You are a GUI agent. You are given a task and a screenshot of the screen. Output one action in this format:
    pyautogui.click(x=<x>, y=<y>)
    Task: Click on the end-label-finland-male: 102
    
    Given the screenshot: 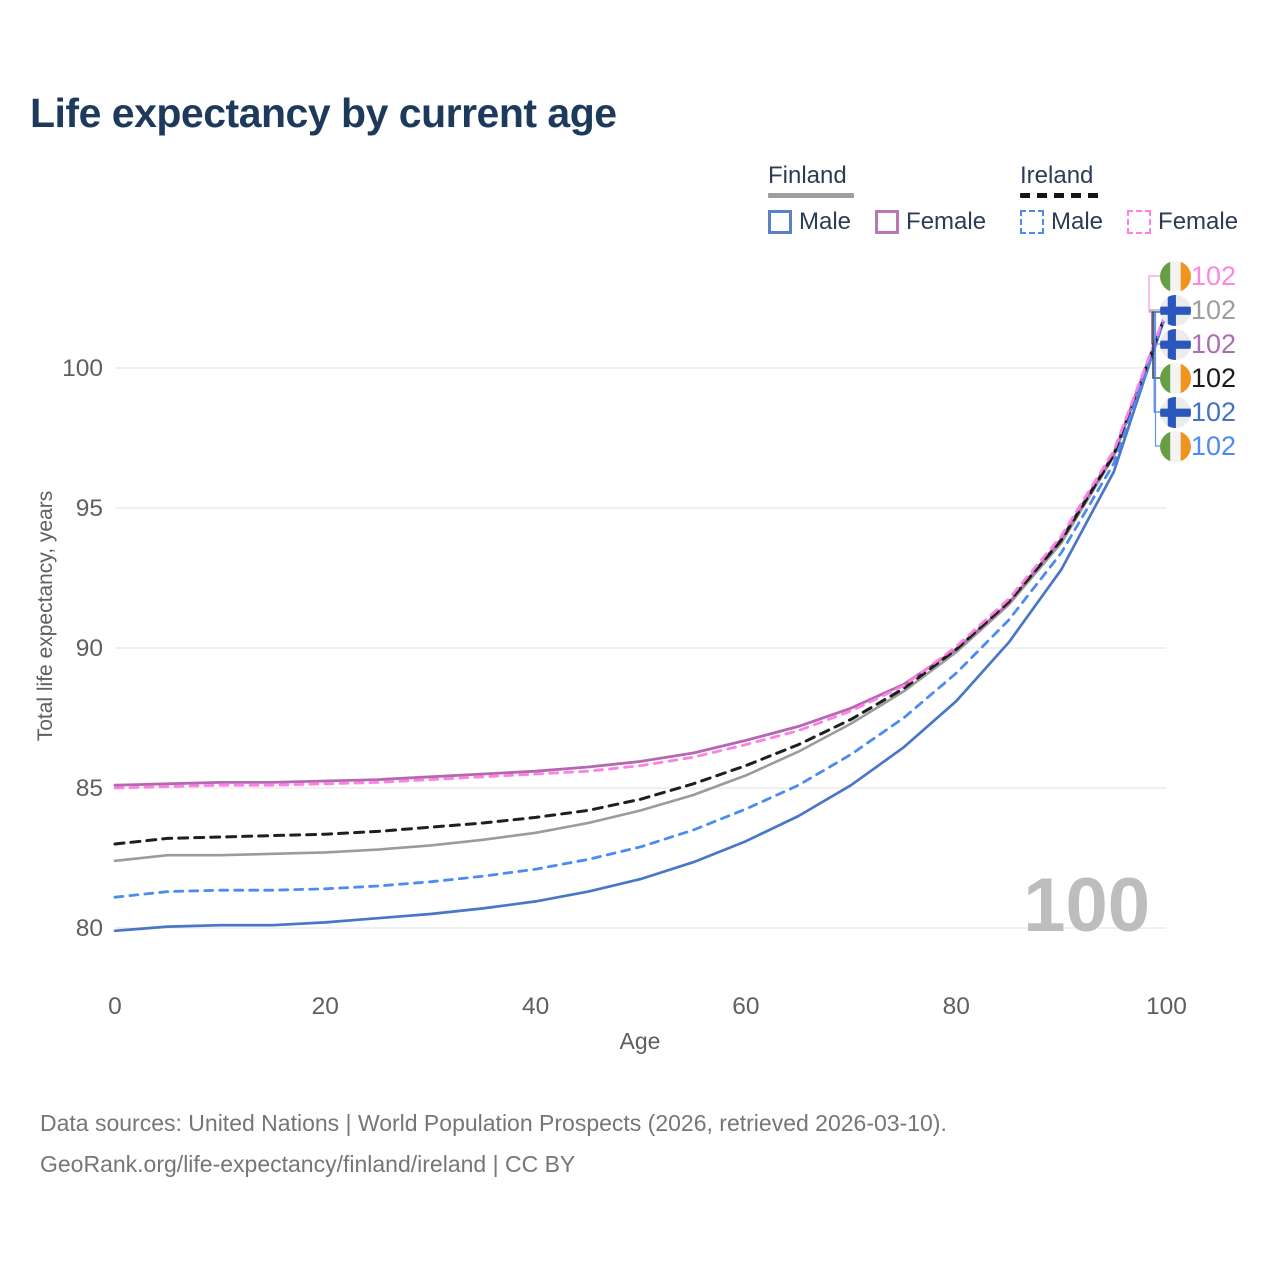 What is the action you would take?
    pyautogui.click(x=1198, y=412)
    